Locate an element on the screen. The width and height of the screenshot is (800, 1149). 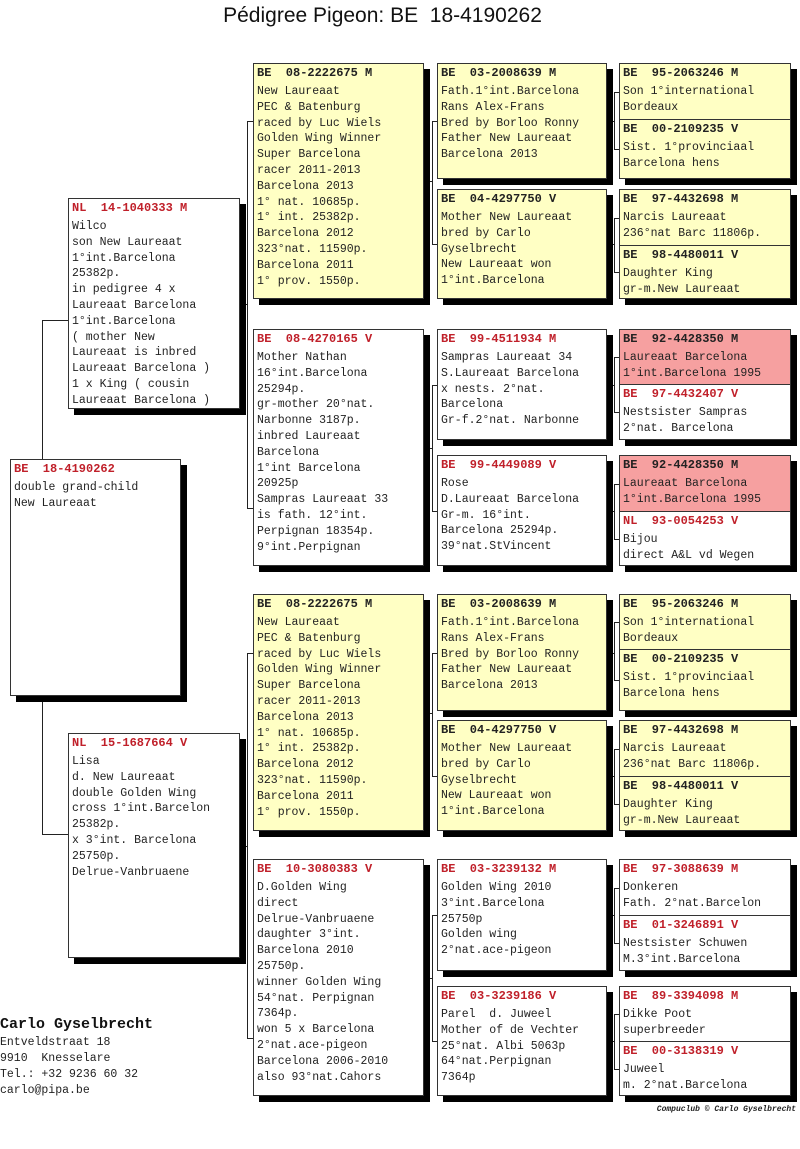
pigeon-info-line: Golden Wing 2010 is located at coordinates (496, 887).